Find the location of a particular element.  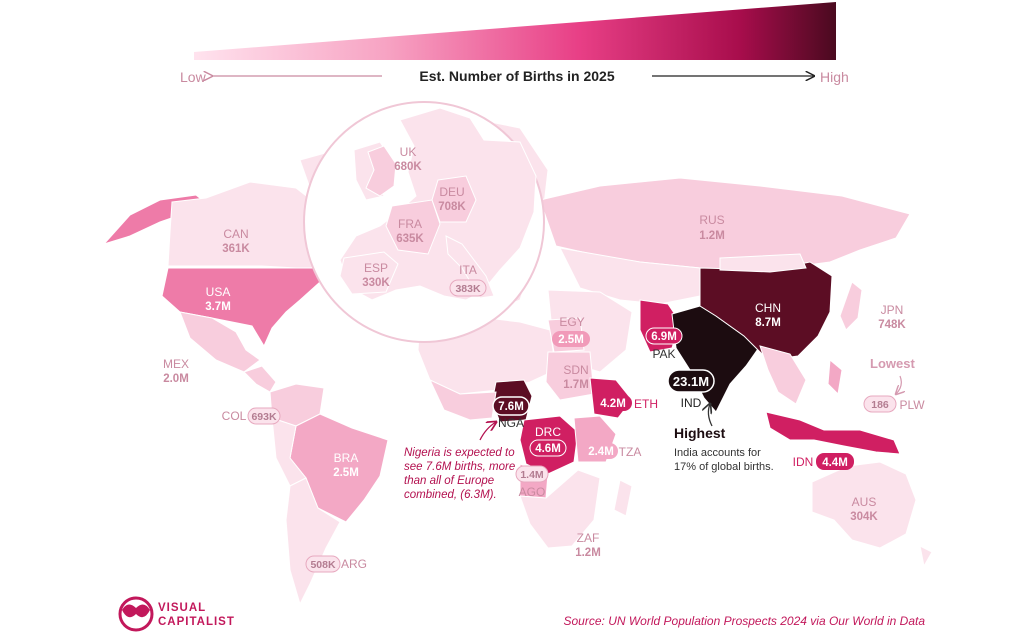

label-ita-code: ITA is located at coordinates (468, 270).